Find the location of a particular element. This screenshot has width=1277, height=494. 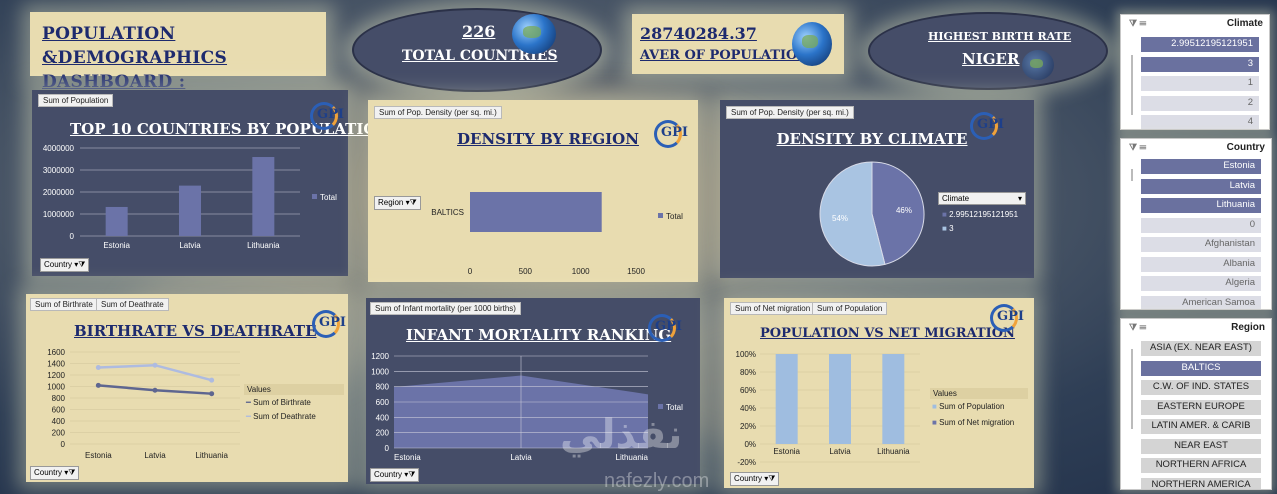

legend-entry: ■ 3 is located at coordinates (948, 228).